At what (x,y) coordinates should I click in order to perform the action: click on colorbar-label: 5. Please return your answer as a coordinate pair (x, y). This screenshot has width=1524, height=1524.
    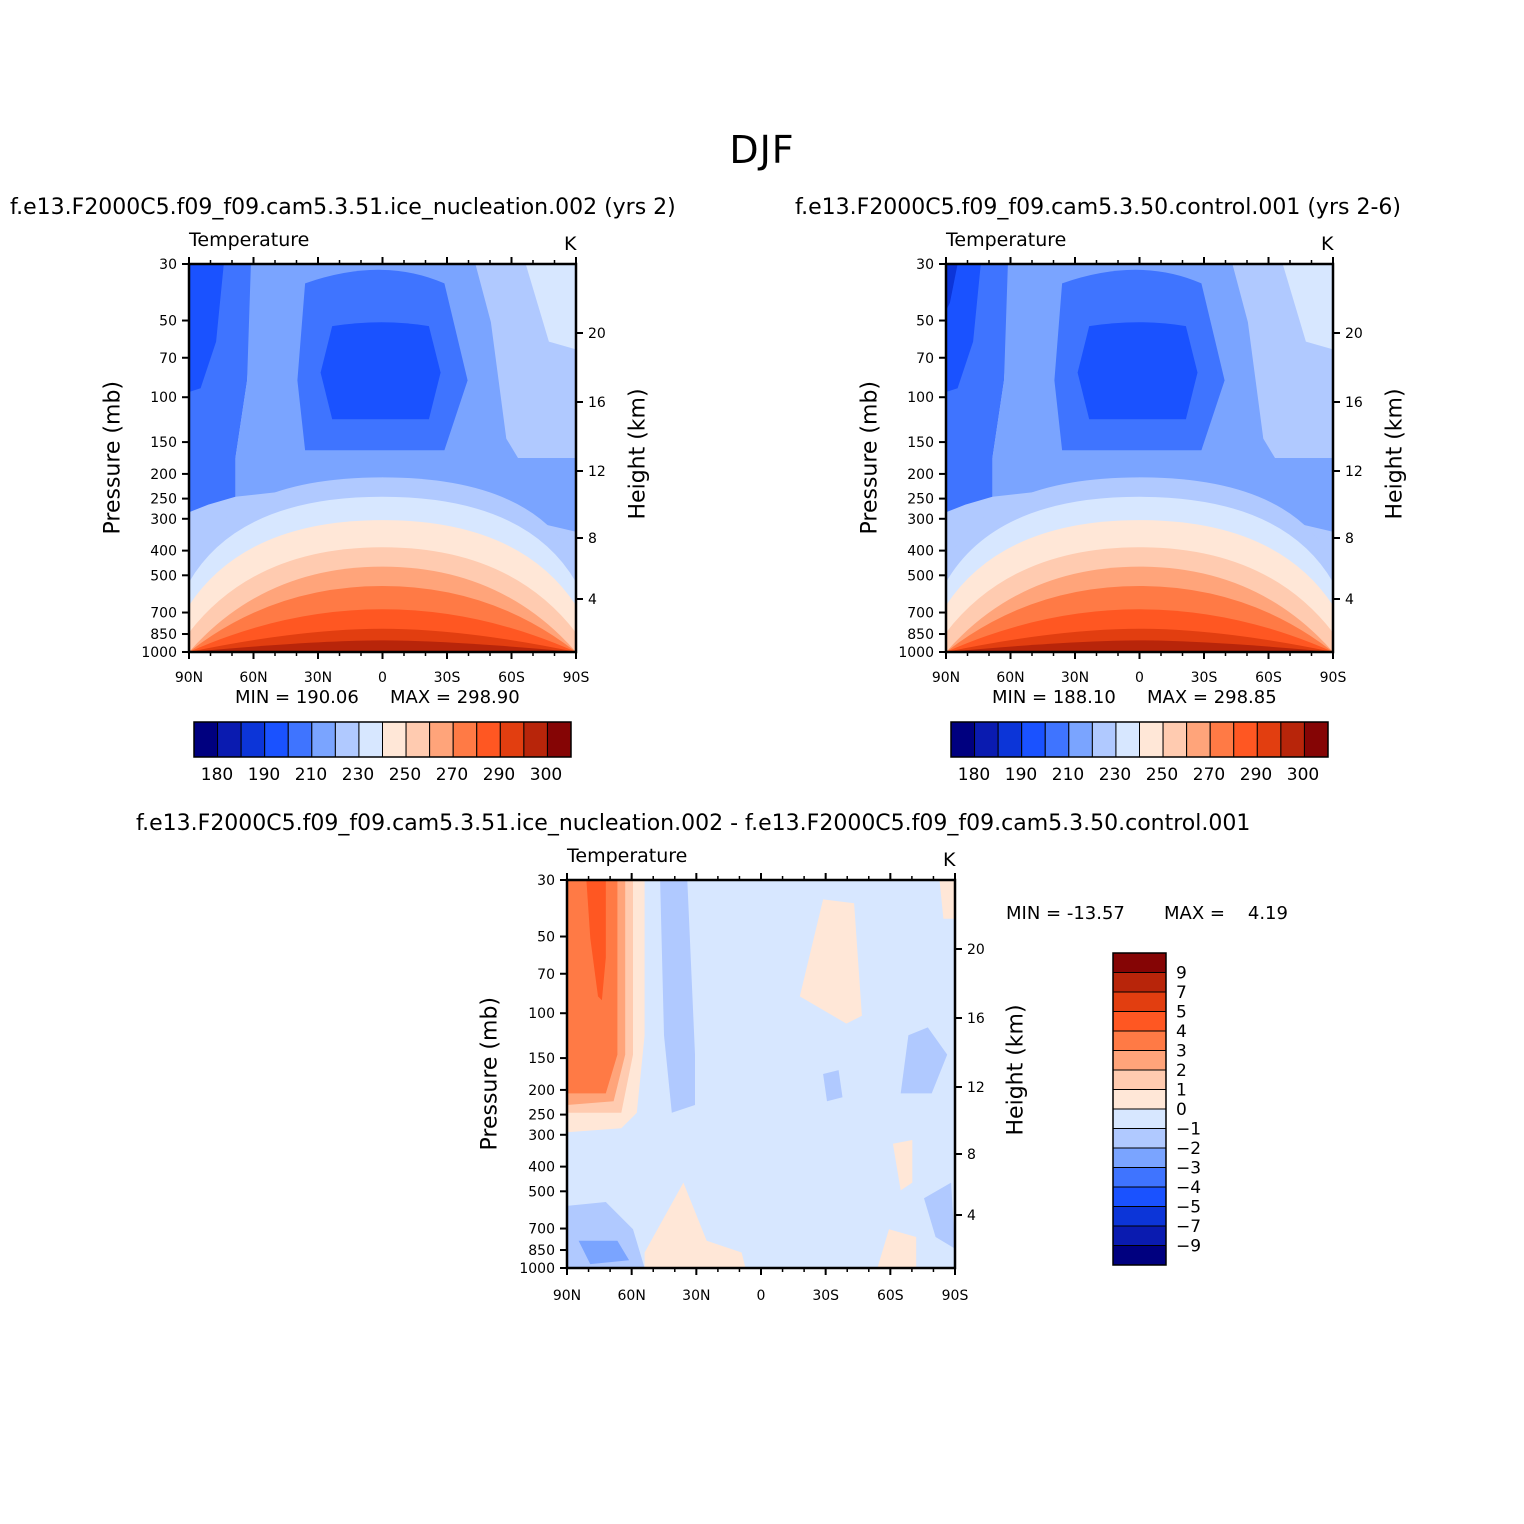
    Looking at the image, I should click on (1181, 1013).